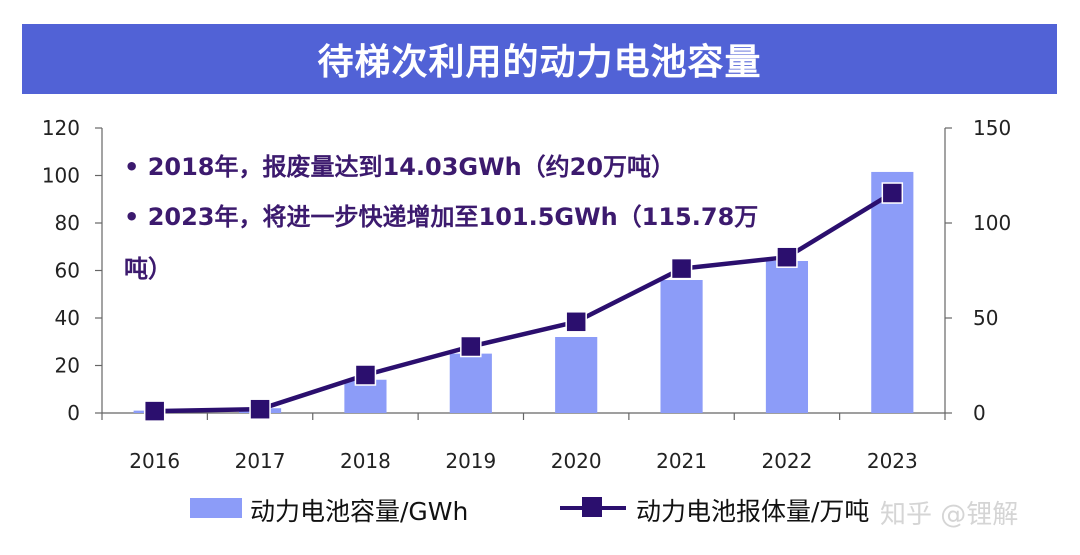 Image resolution: width=1080 pixels, height=555 pixels. I want to click on y-right-tick-label: 0, so click(979, 413).